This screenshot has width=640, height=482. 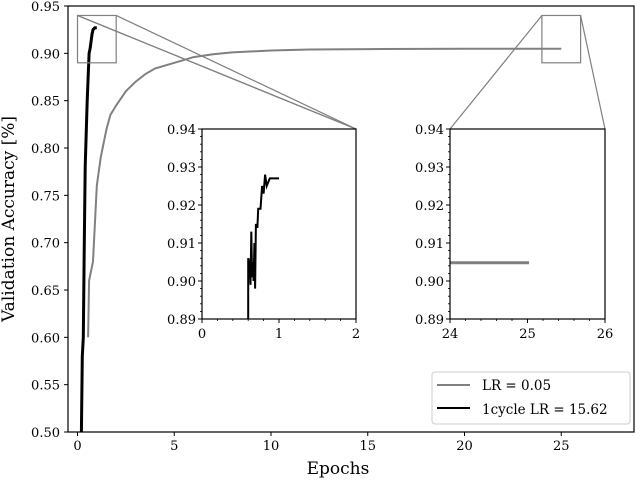 I want to click on y-tick-label: 0.55, so click(x=45, y=386).